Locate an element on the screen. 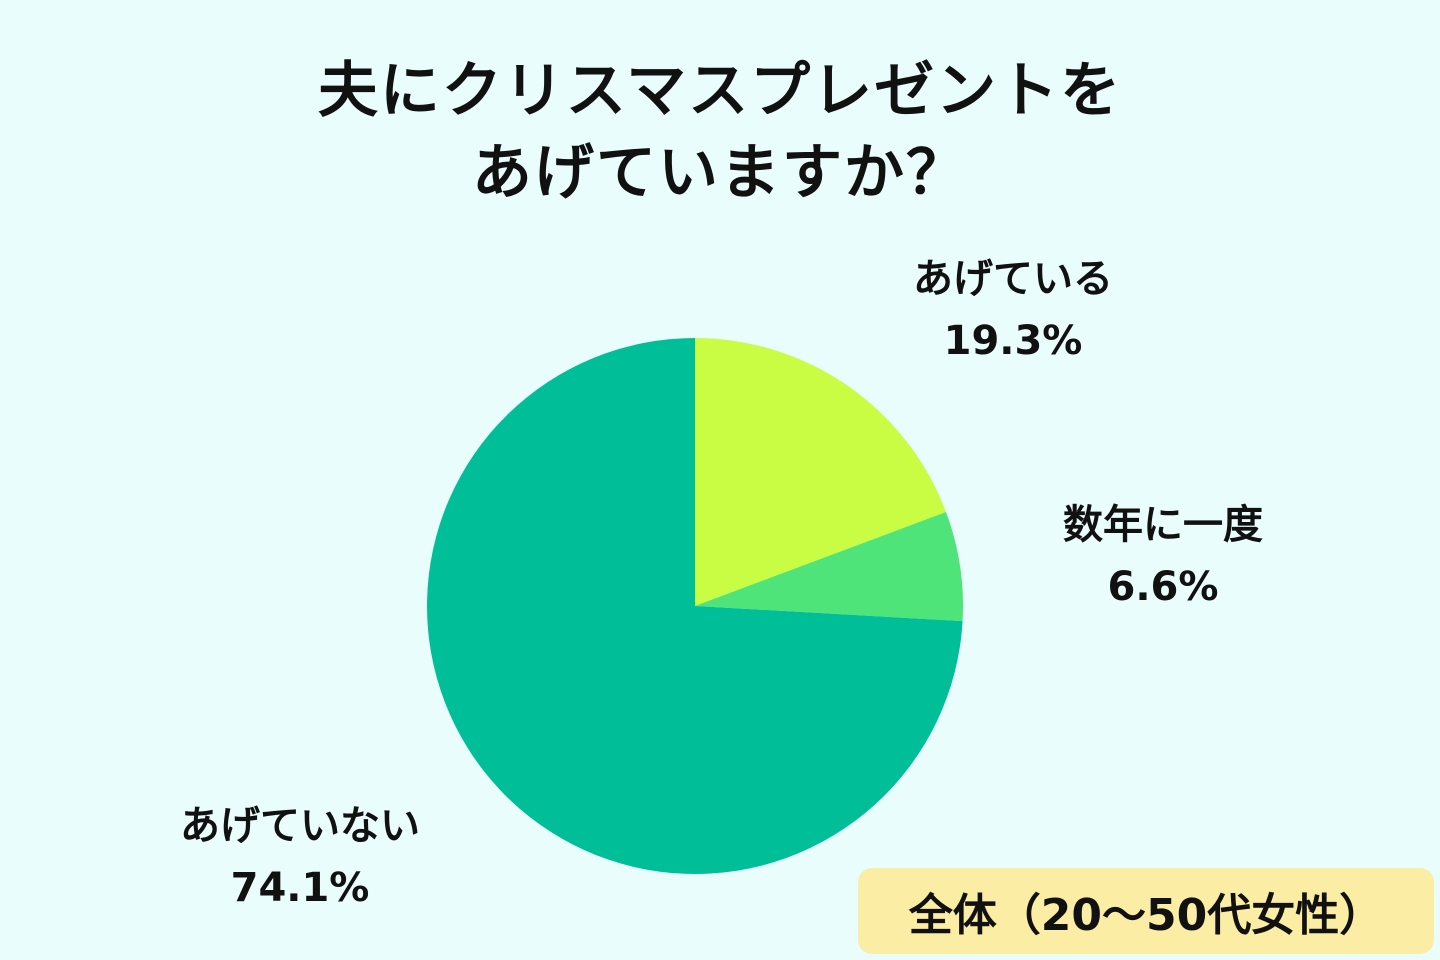 Image resolution: width=1440 pixels, height=960 pixels. slice-label-not-giving-name: あげていない is located at coordinates (300, 826).